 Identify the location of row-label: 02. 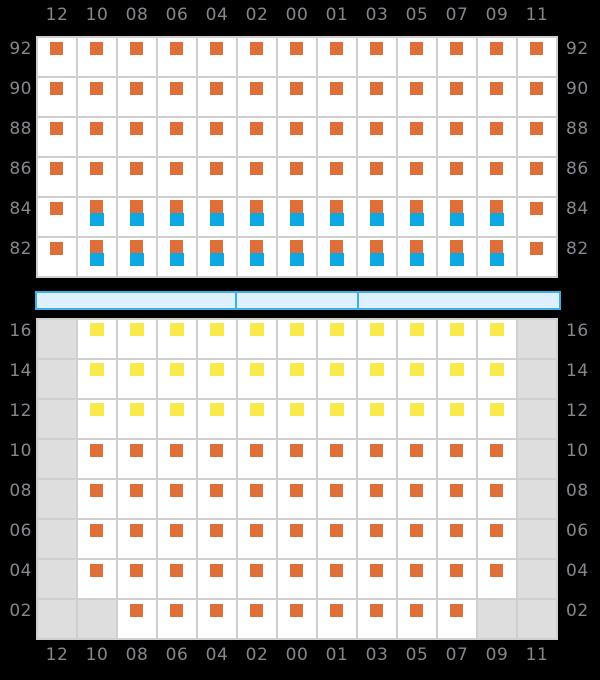
(20, 611).